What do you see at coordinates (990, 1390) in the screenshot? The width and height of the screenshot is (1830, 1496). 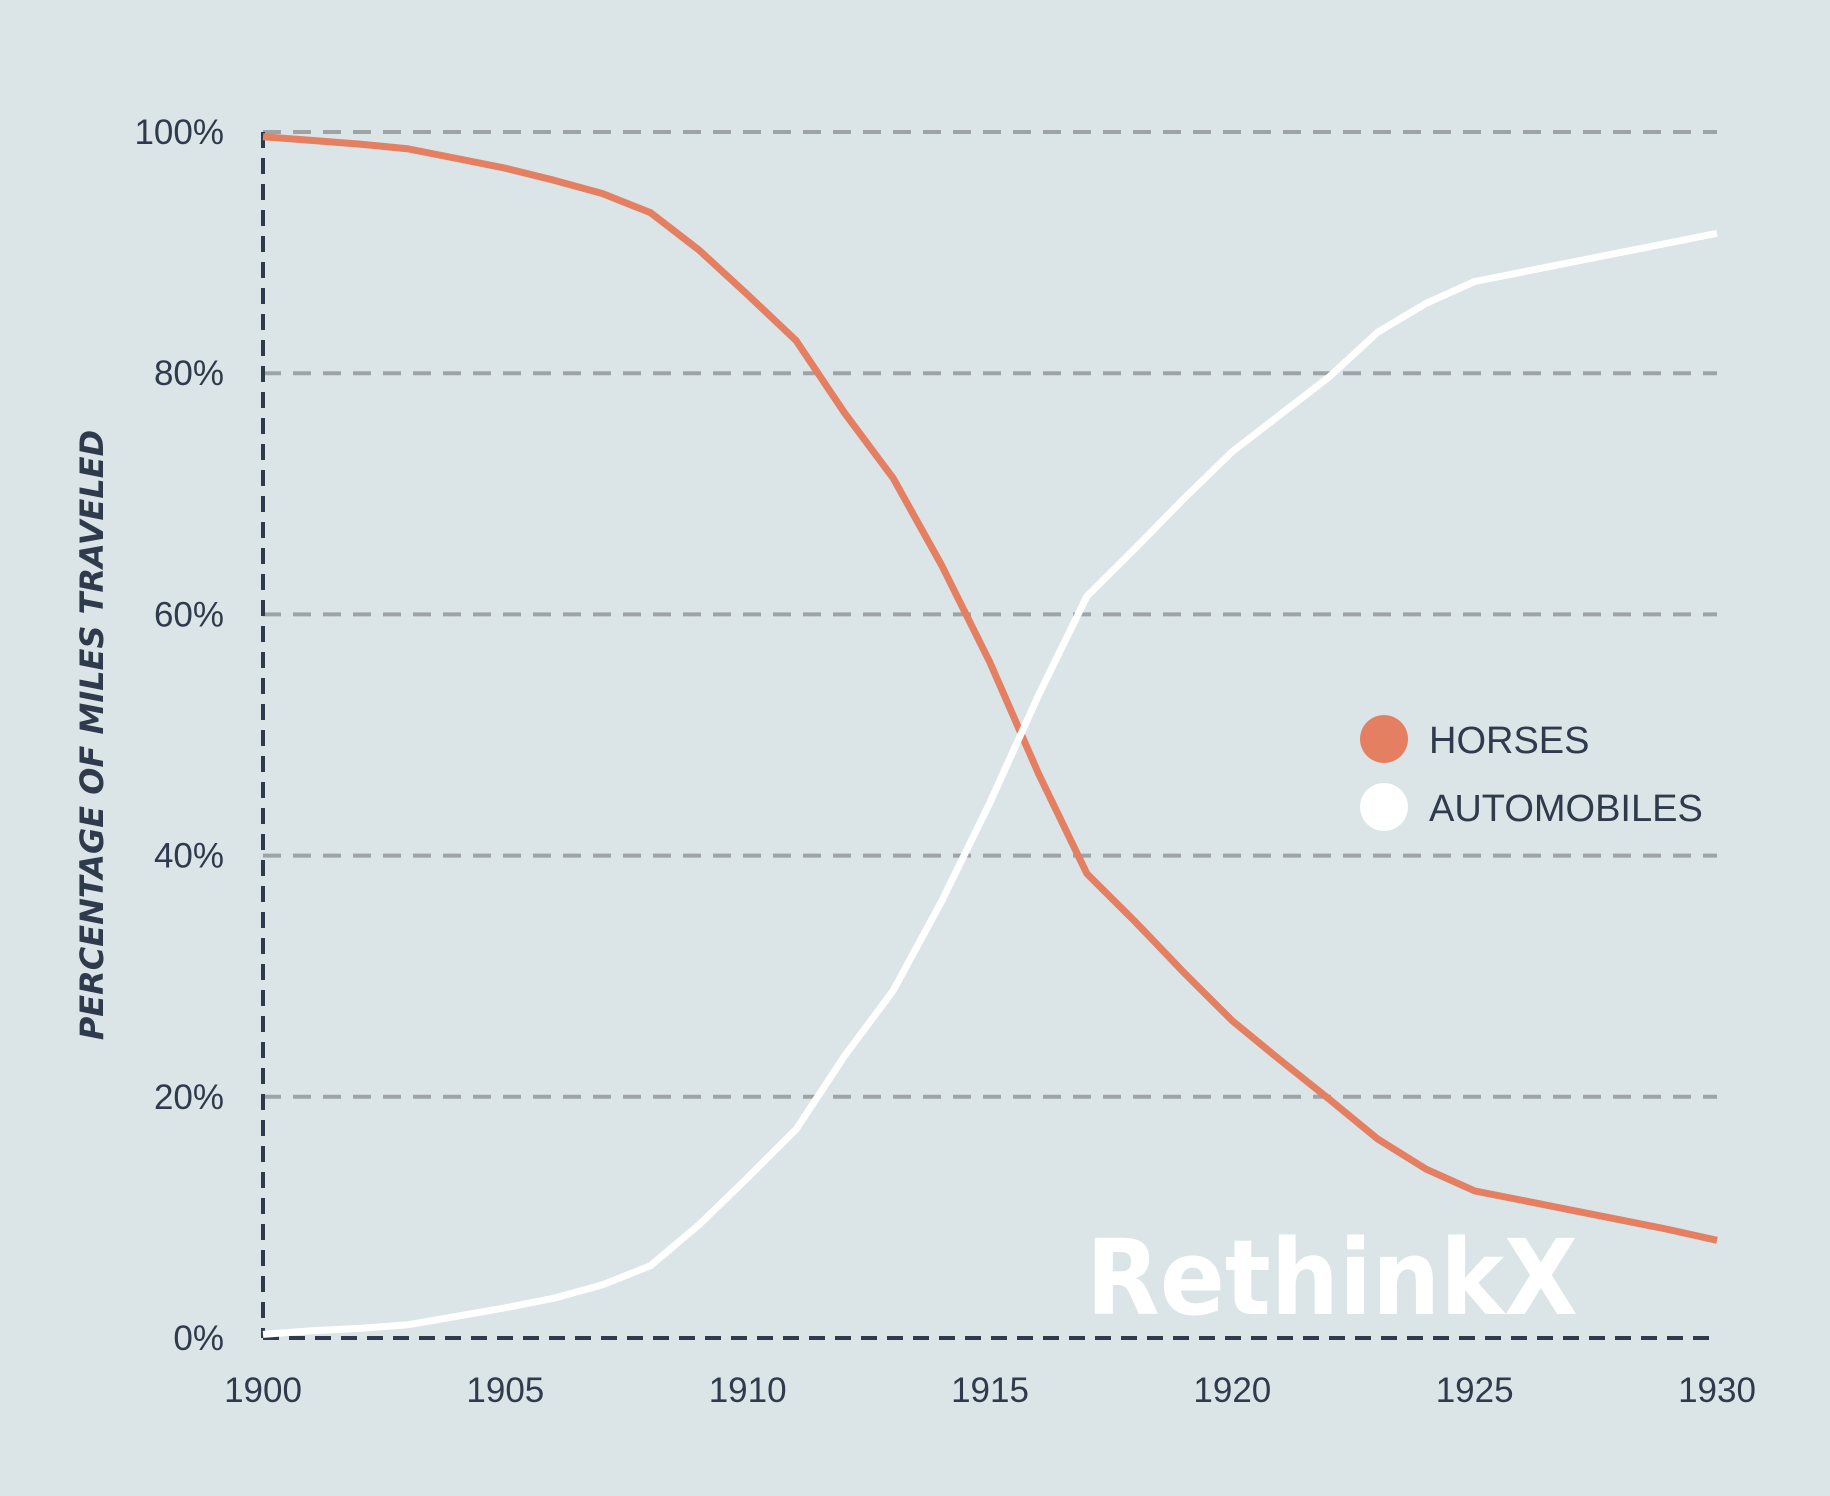 I see `x-tick-label-1915: 1915` at bounding box center [990, 1390].